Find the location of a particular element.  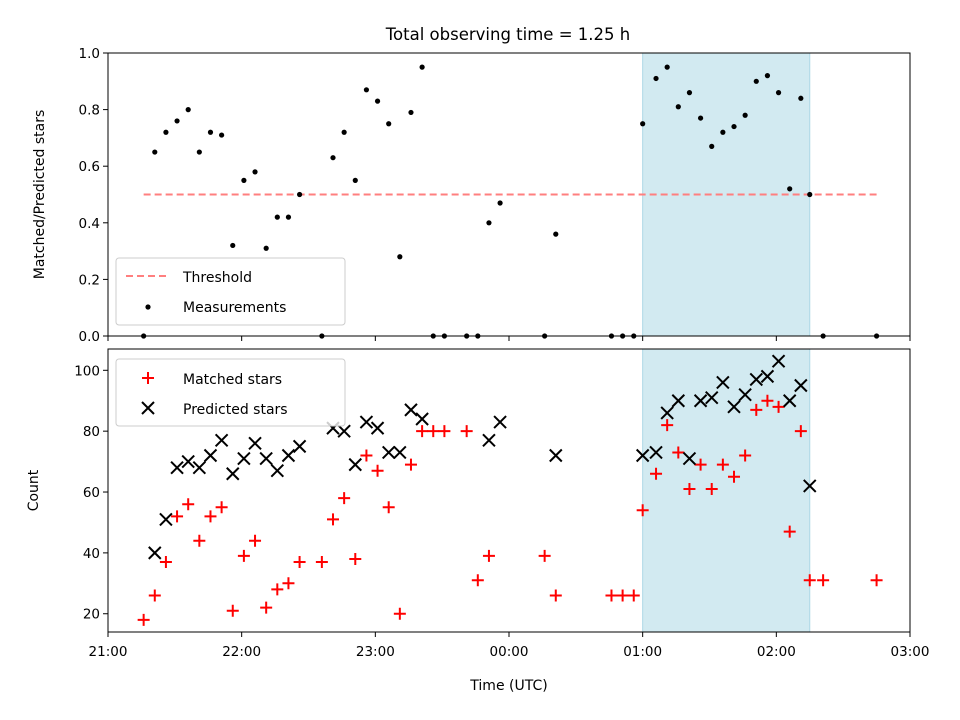

bottom-legend-box is located at coordinates (230, 392).